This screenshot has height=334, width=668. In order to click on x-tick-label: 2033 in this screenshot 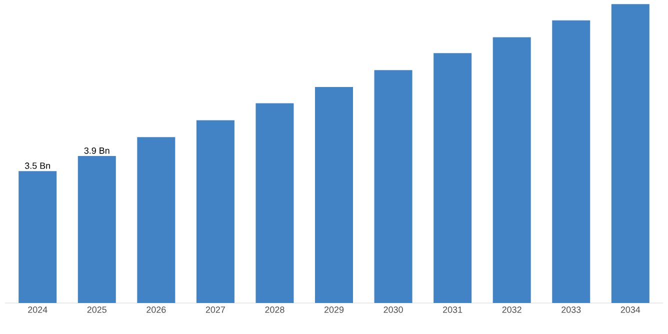, I will do `click(571, 309)`.